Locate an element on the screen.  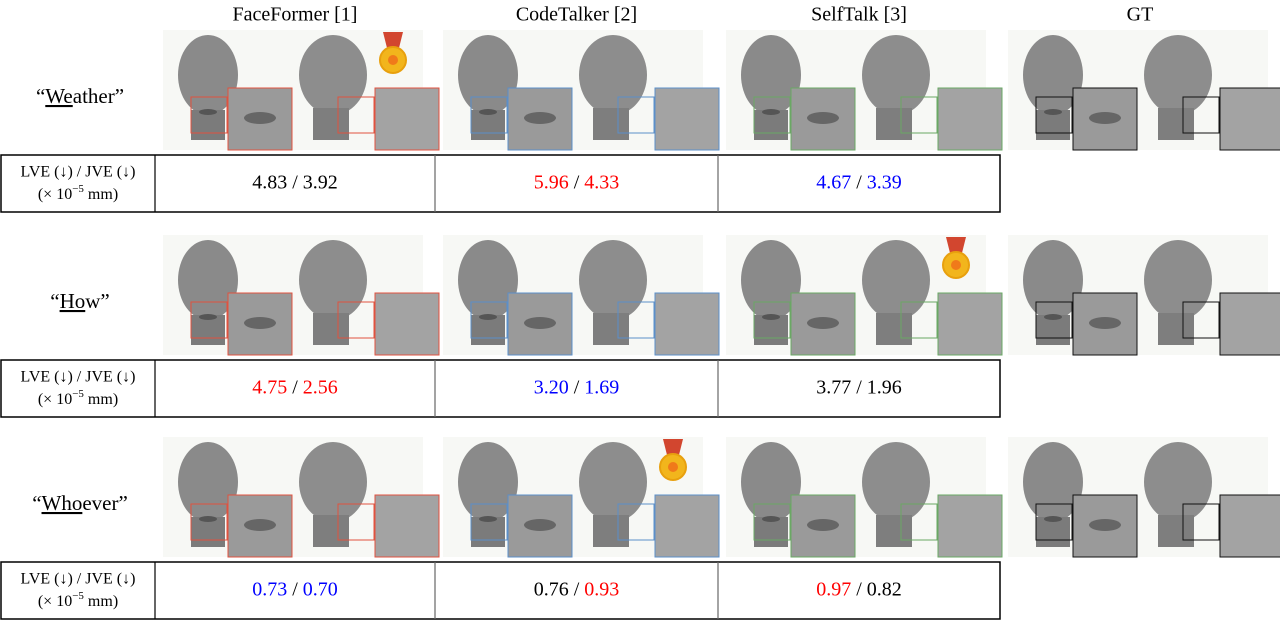
column-header: CodeTalker [2] is located at coordinates (576, 15).